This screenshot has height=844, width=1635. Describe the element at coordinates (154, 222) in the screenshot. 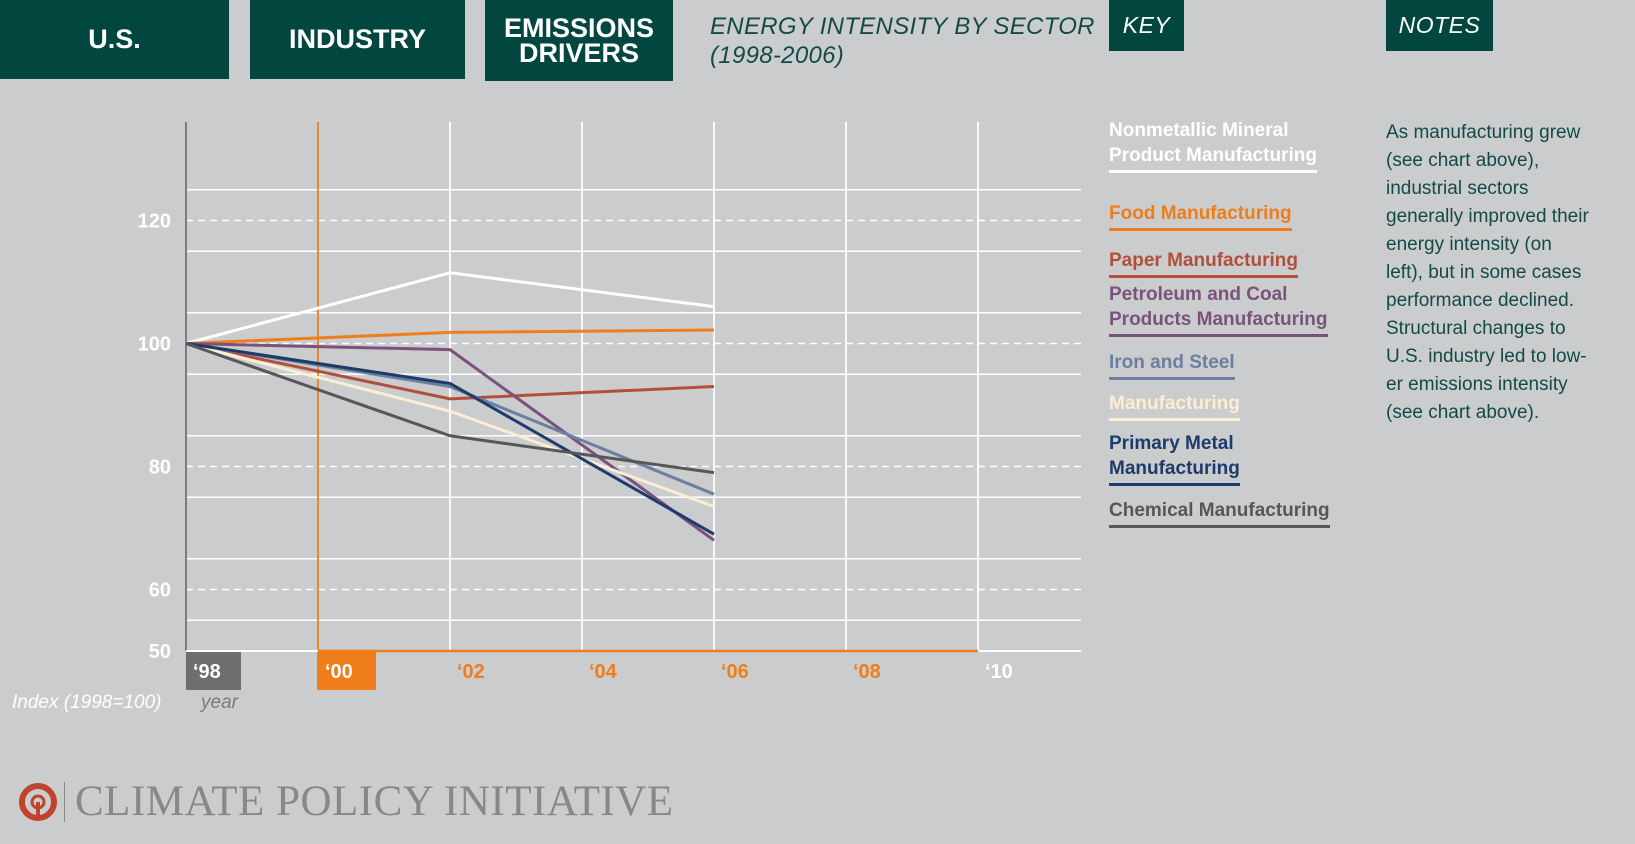

I see `y-tick-label: 120` at that location.